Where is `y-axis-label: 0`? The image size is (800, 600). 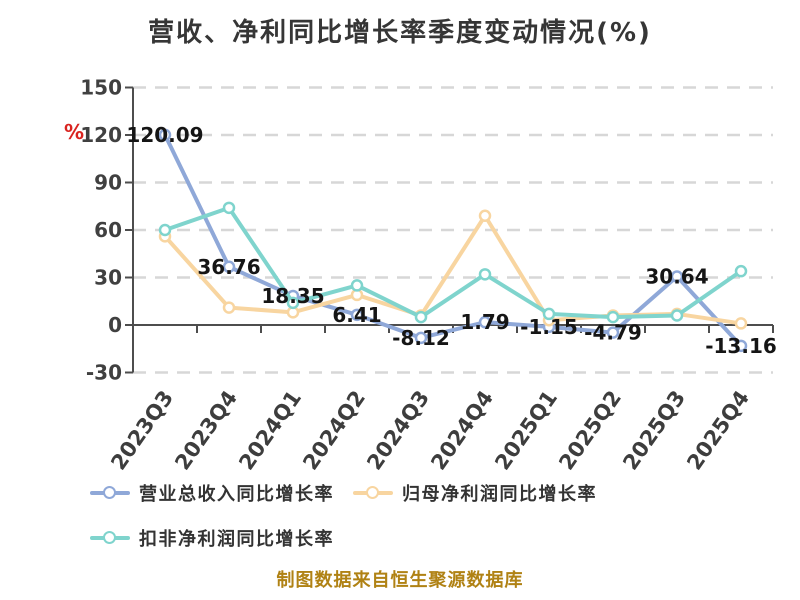 y-axis-label: 0 is located at coordinates (115, 325).